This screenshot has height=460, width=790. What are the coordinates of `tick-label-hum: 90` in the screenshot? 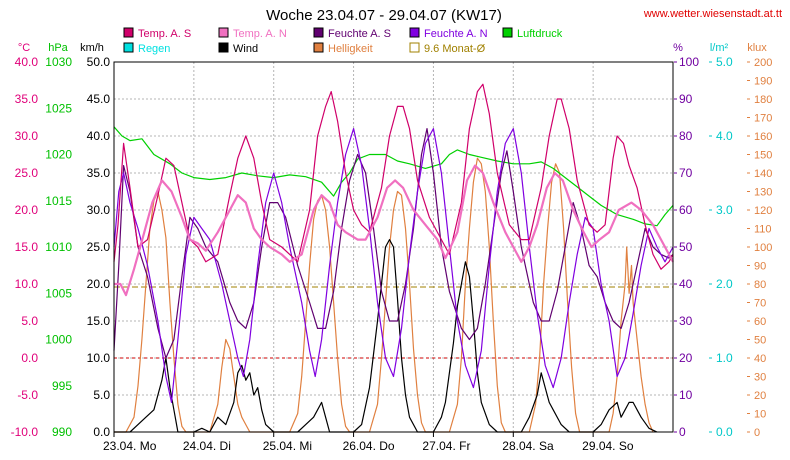 It's located at (686, 99).